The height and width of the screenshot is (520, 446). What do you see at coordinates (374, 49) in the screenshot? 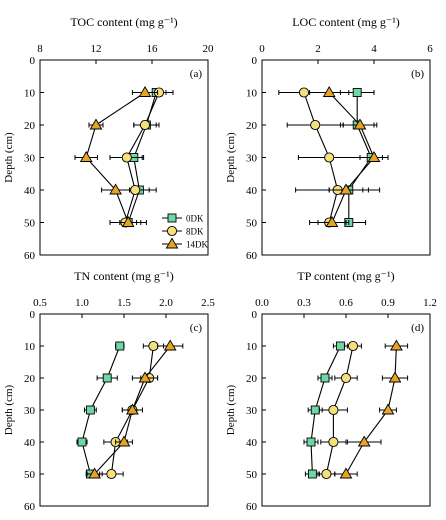
I see `x-tick-label: 4` at bounding box center [374, 49].